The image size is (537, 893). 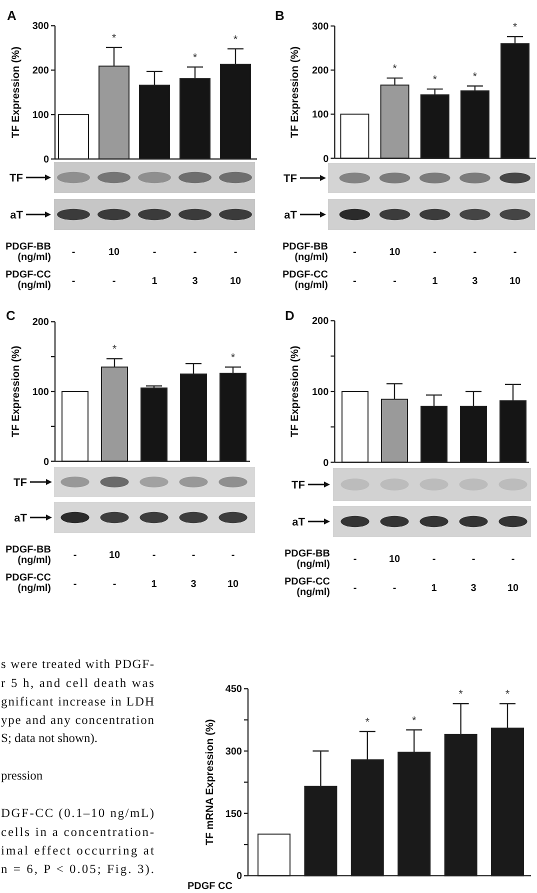 What do you see at coordinates (12, 15) in the screenshot?
I see `chart-title: A` at bounding box center [12, 15].